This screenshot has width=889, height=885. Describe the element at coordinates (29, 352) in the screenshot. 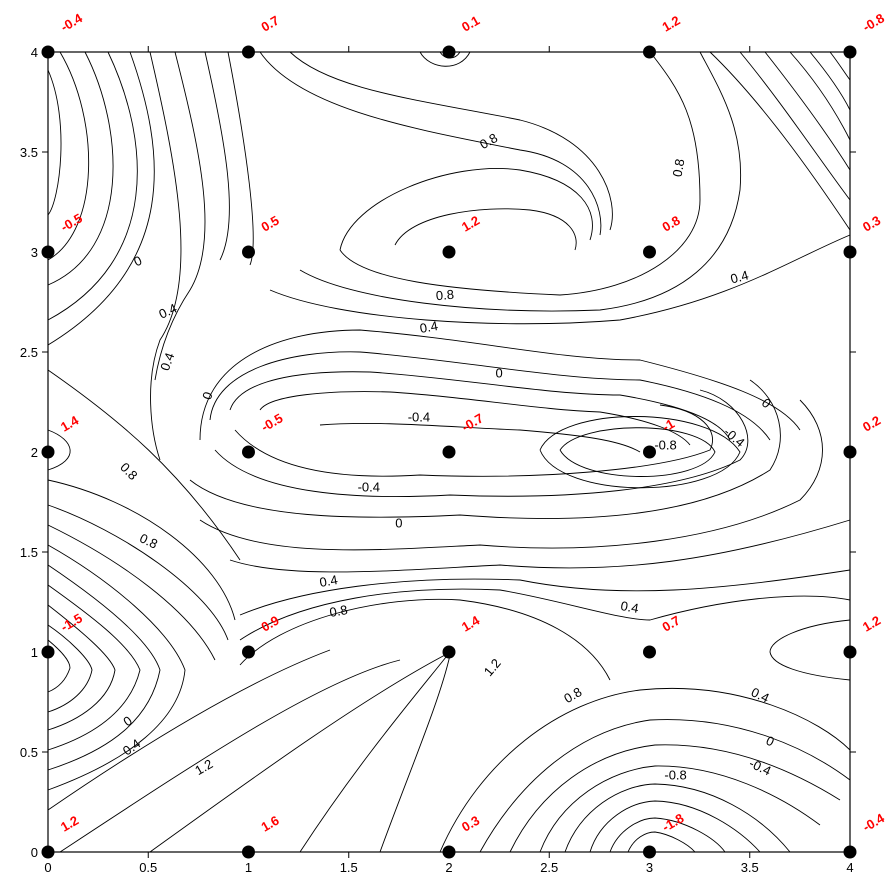

I see `y-tick-label: 2.5` at that location.